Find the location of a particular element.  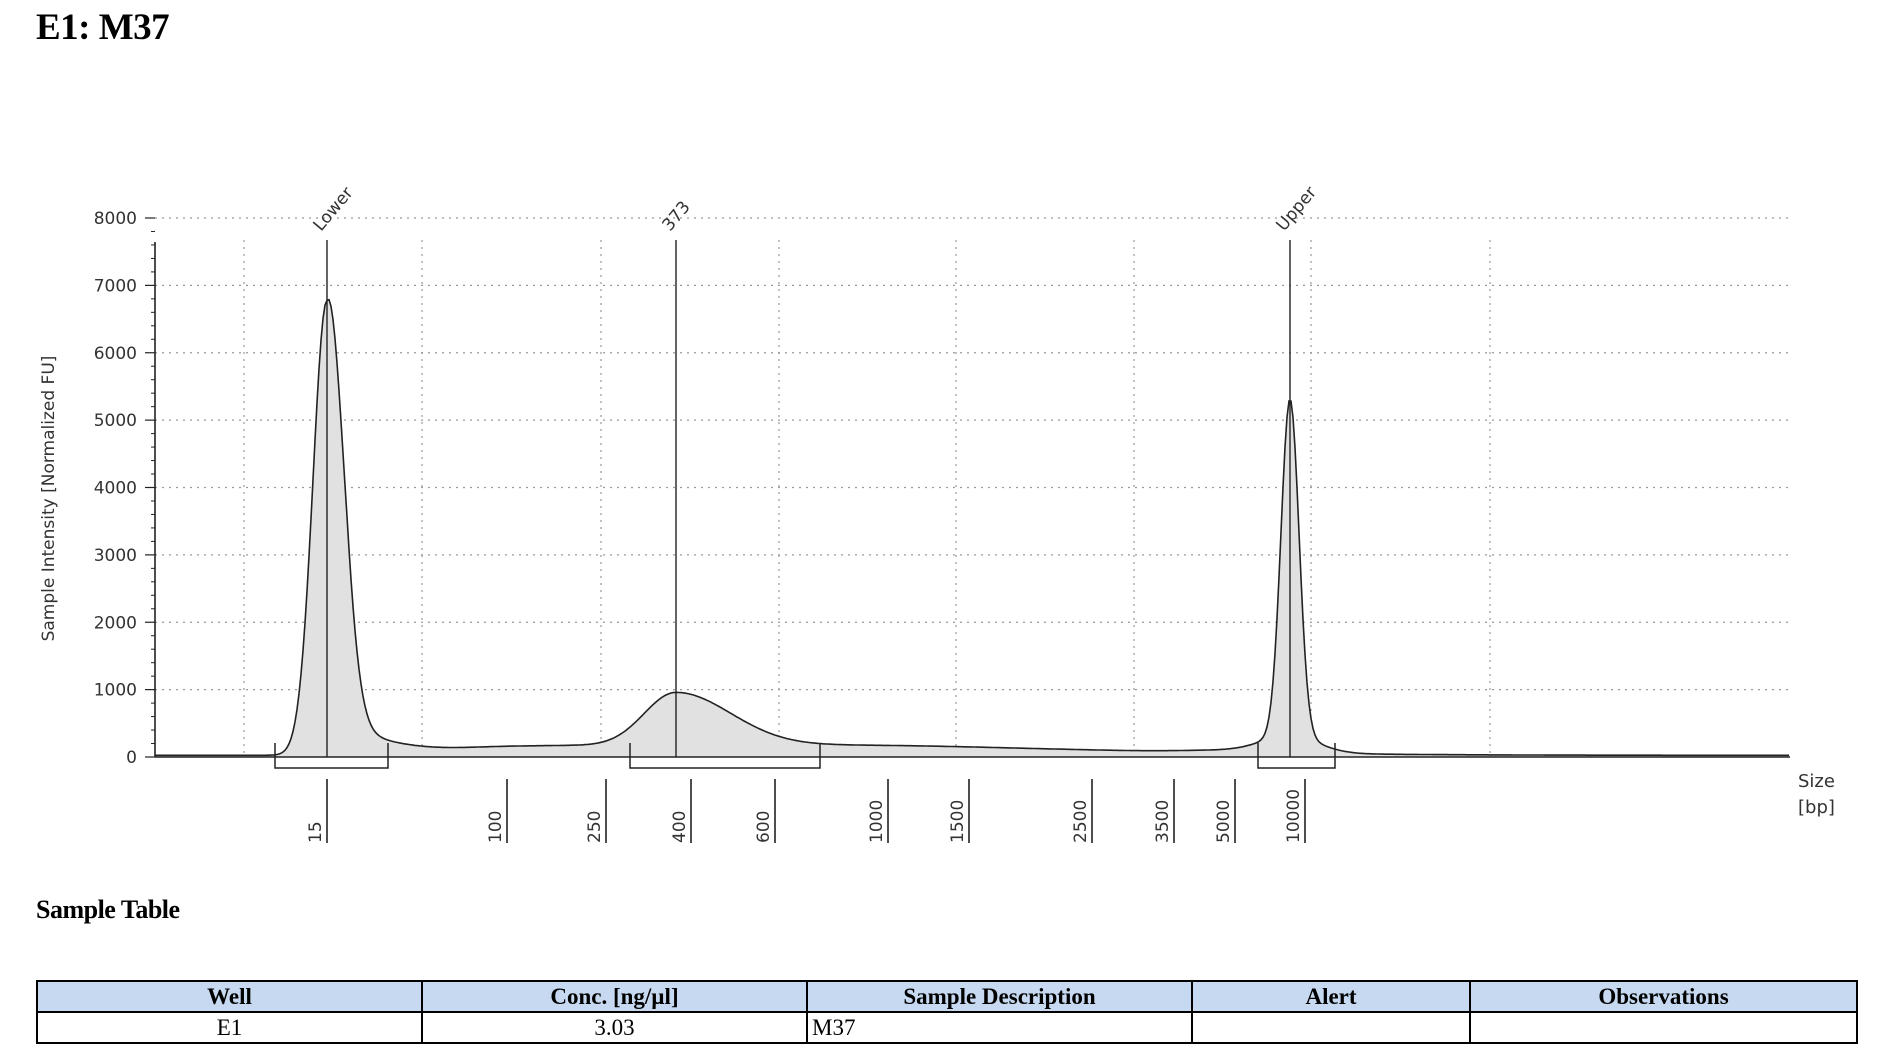

x-tick-label: 15 is located at coordinates (316, 832).